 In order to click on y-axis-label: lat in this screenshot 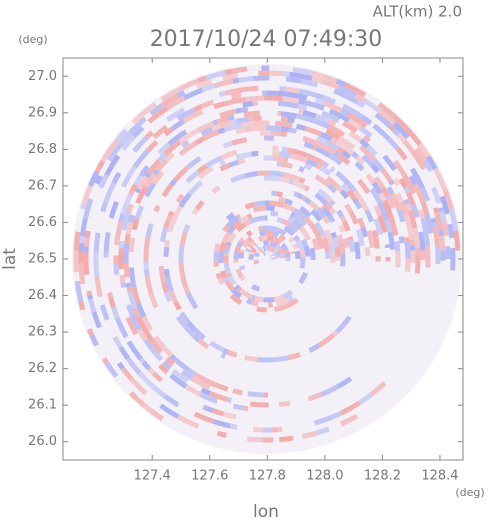, I will do `click(10, 259)`.